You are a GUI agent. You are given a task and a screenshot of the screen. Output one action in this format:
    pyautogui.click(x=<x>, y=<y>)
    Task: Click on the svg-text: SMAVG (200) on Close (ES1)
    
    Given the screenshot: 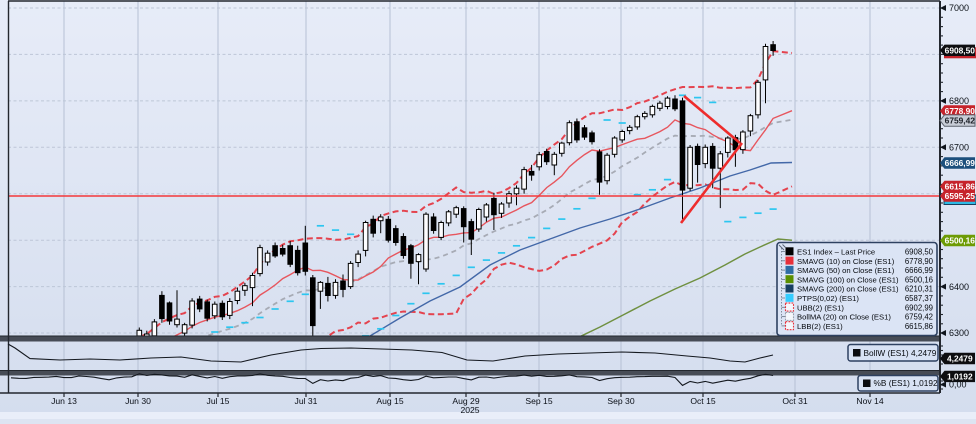 What is the action you would take?
    pyautogui.click(x=848, y=289)
    